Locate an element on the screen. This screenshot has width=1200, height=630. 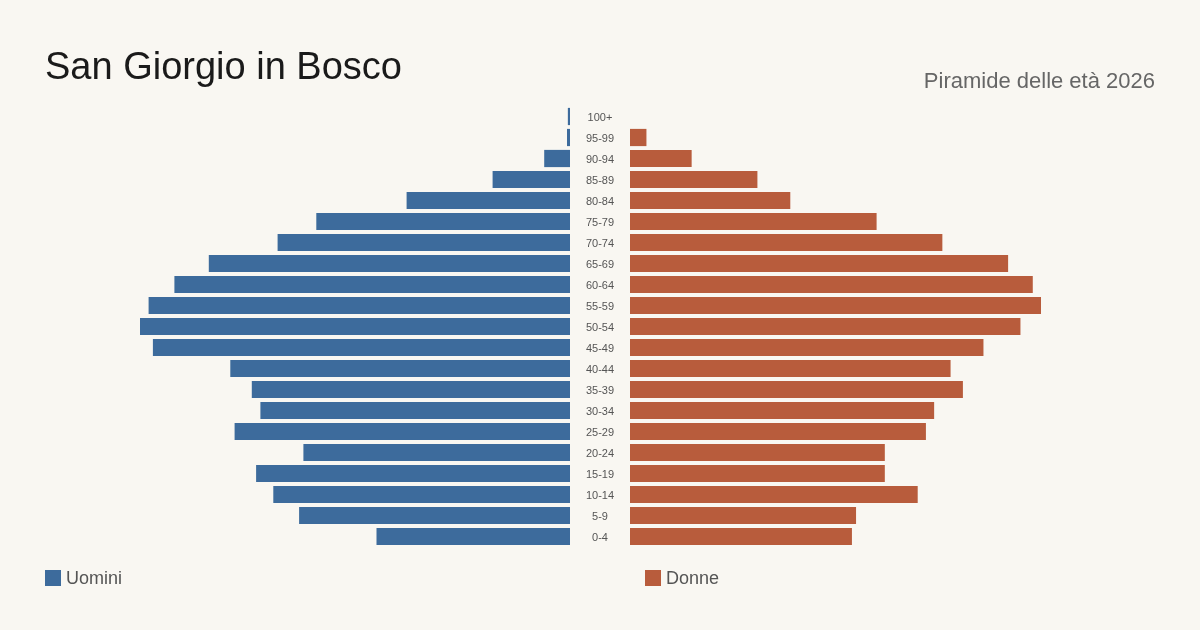
y-tick-label: 75-79 is located at coordinates (600, 221).